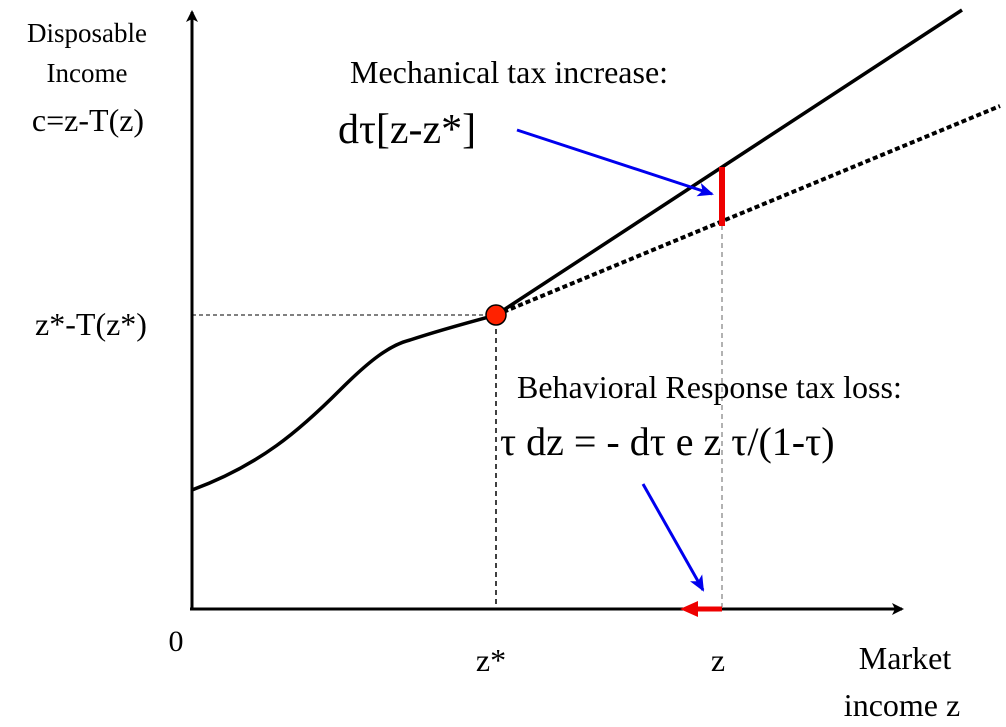 The width and height of the screenshot is (1006, 727). Describe the element at coordinates (407, 130) in the screenshot. I see `mechanical-formula: dτ[z-z*]` at that location.